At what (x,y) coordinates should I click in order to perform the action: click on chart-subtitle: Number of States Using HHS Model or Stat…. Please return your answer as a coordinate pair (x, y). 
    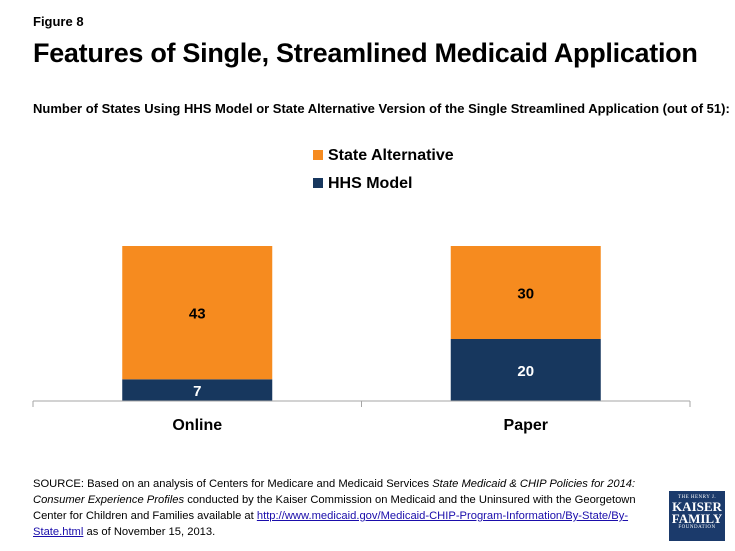
    Looking at the image, I should click on (381, 108).